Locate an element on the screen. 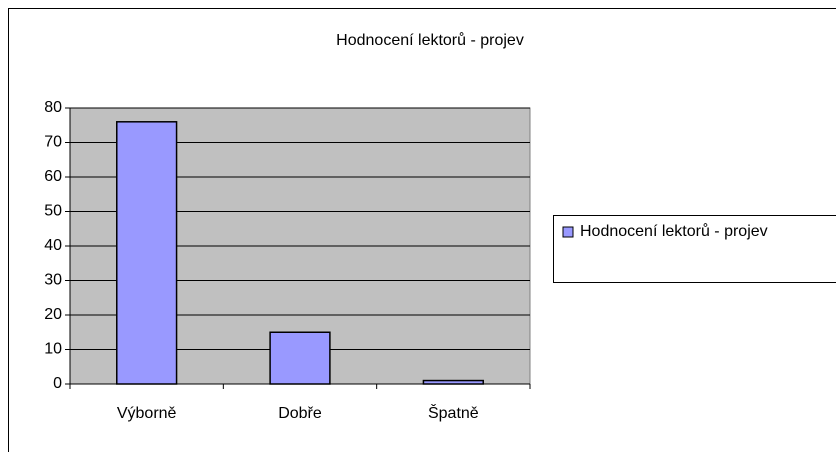 The image size is (836, 452). y-tick-label: 10 is located at coordinates (53, 349).